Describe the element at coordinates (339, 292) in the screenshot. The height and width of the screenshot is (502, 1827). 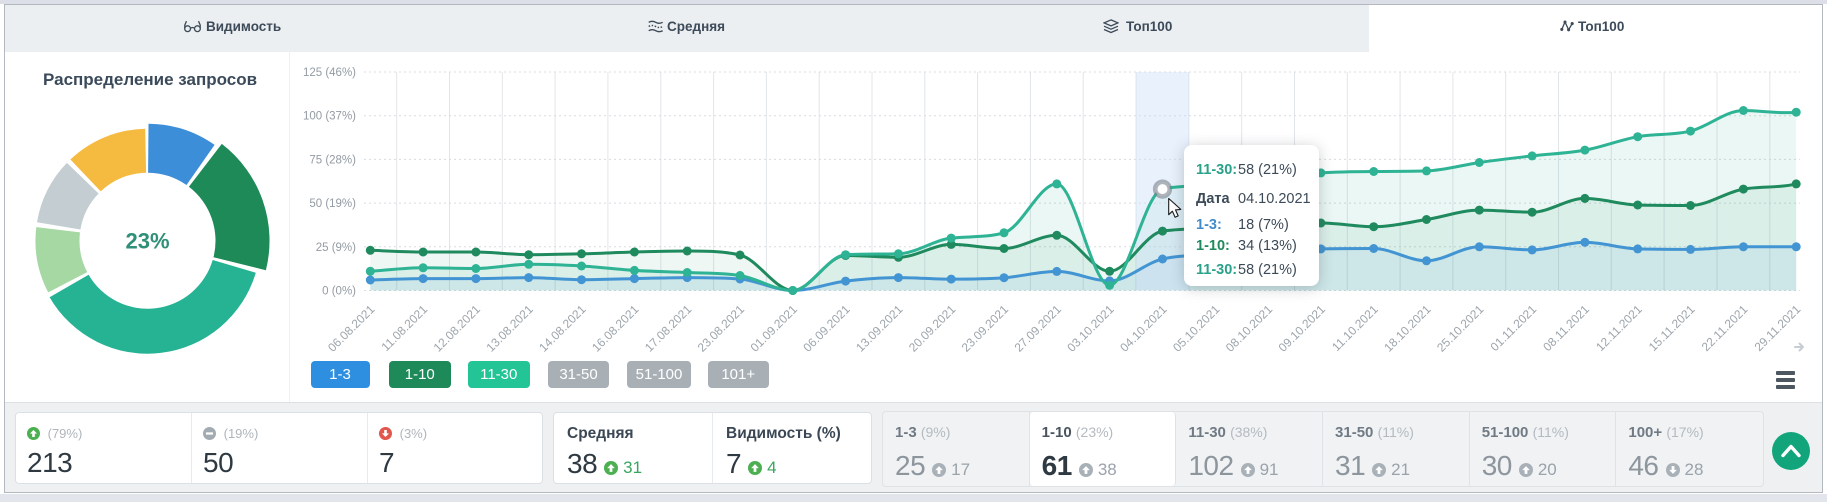
I see `svg-text: 0 (0%)` at that location.